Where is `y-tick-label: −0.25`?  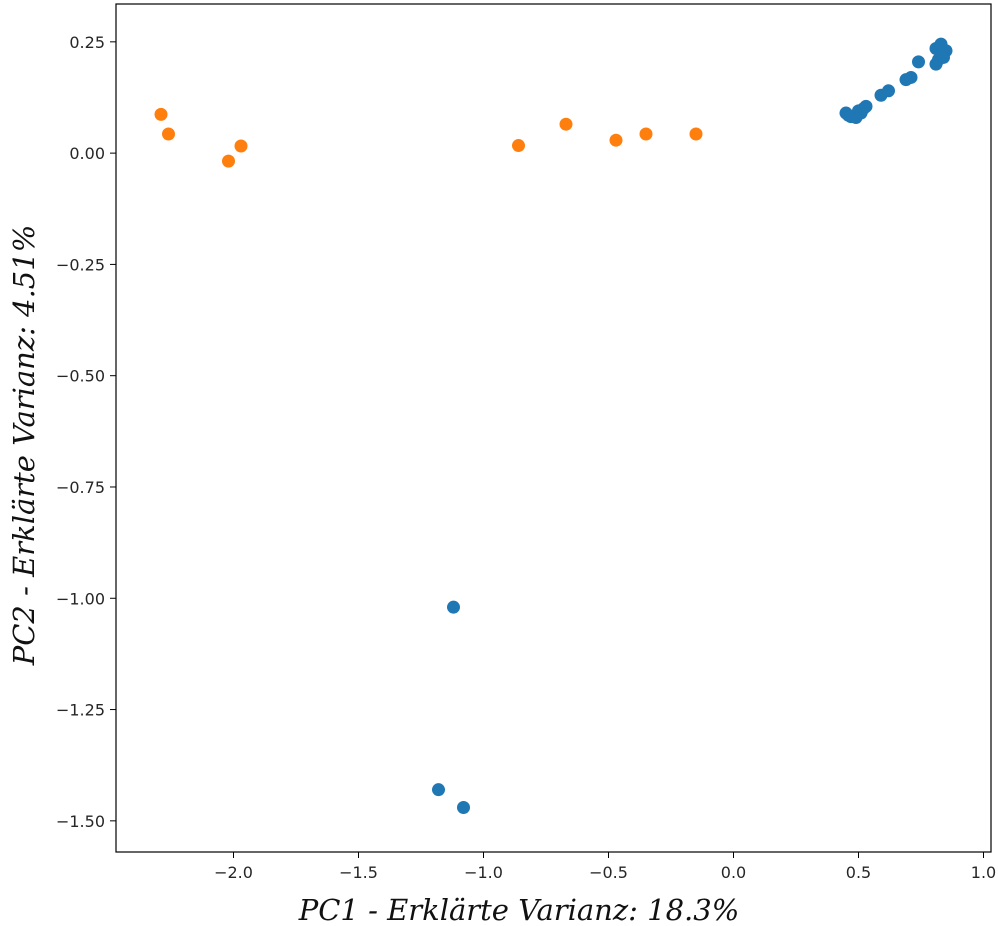
y-tick-label: −0.25 is located at coordinates (80, 264).